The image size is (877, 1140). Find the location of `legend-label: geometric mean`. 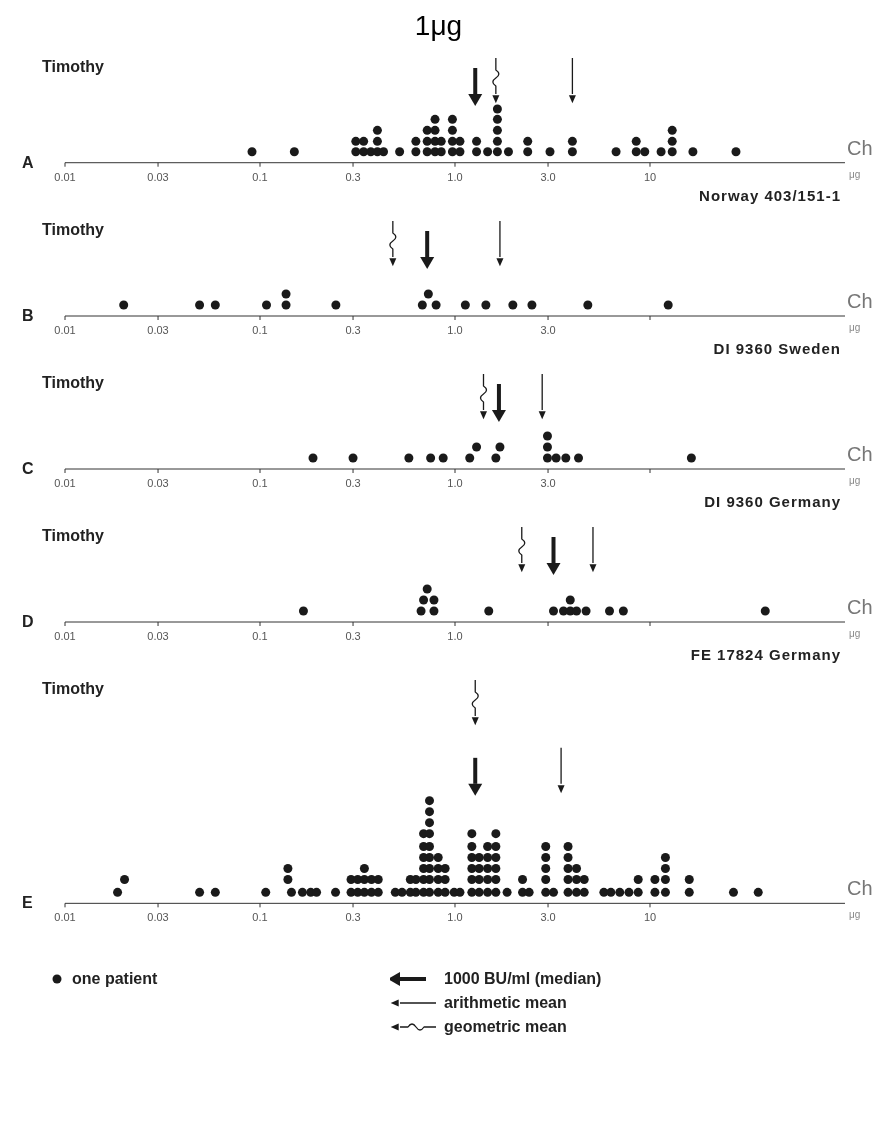

legend-label: geometric mean is located at coordinates (505, 1027).